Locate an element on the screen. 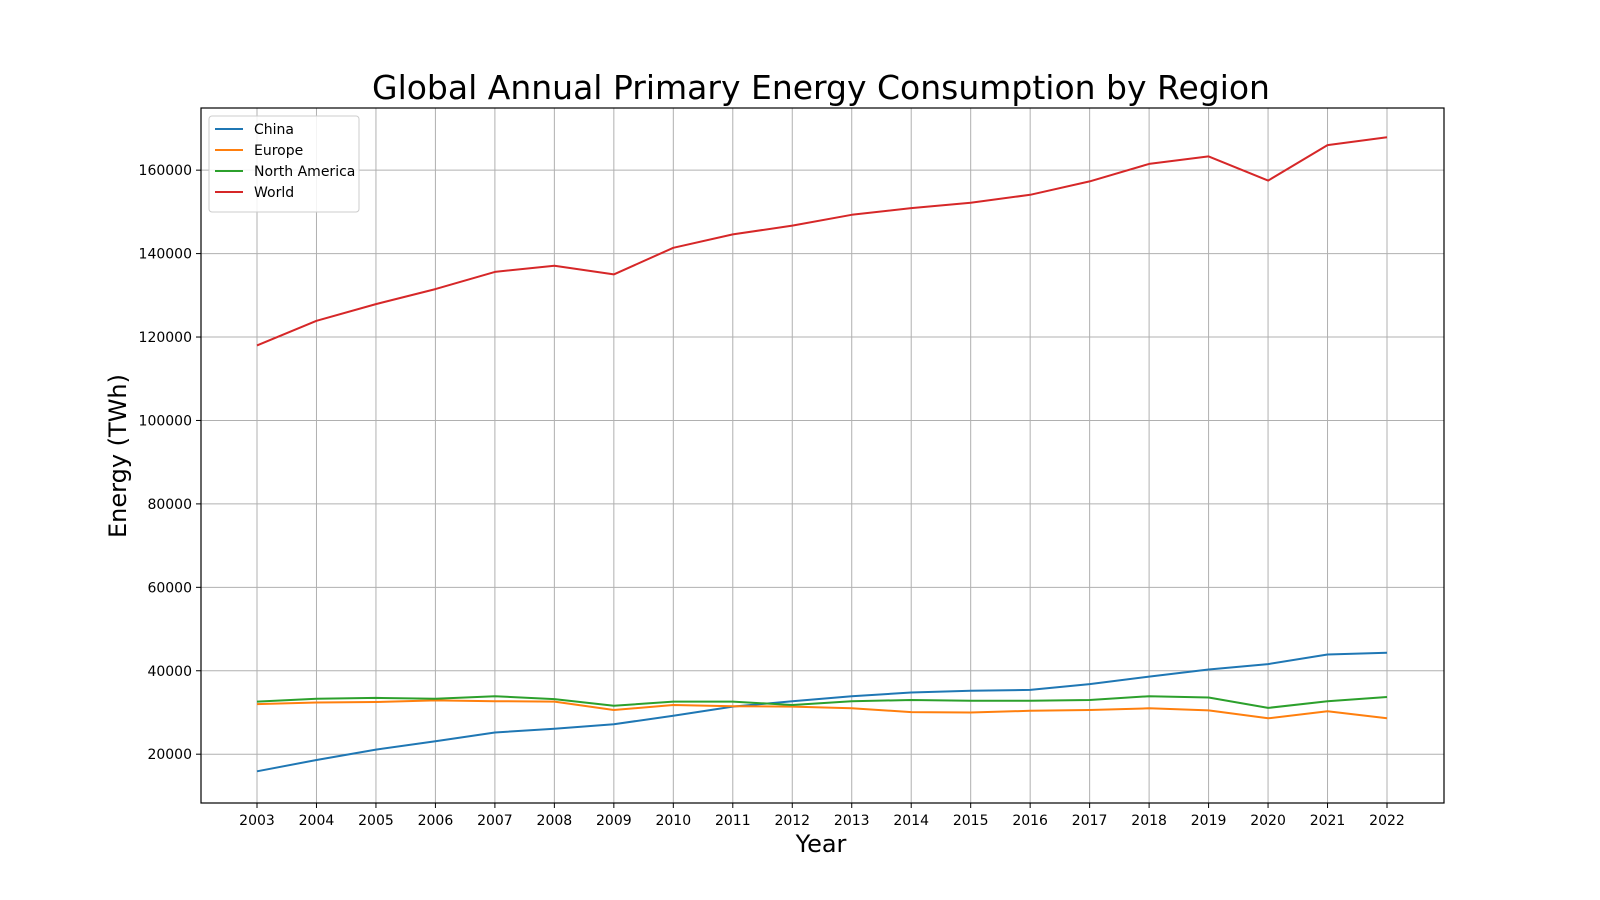  legend-label: Europe is located at coordinates (278, 151).